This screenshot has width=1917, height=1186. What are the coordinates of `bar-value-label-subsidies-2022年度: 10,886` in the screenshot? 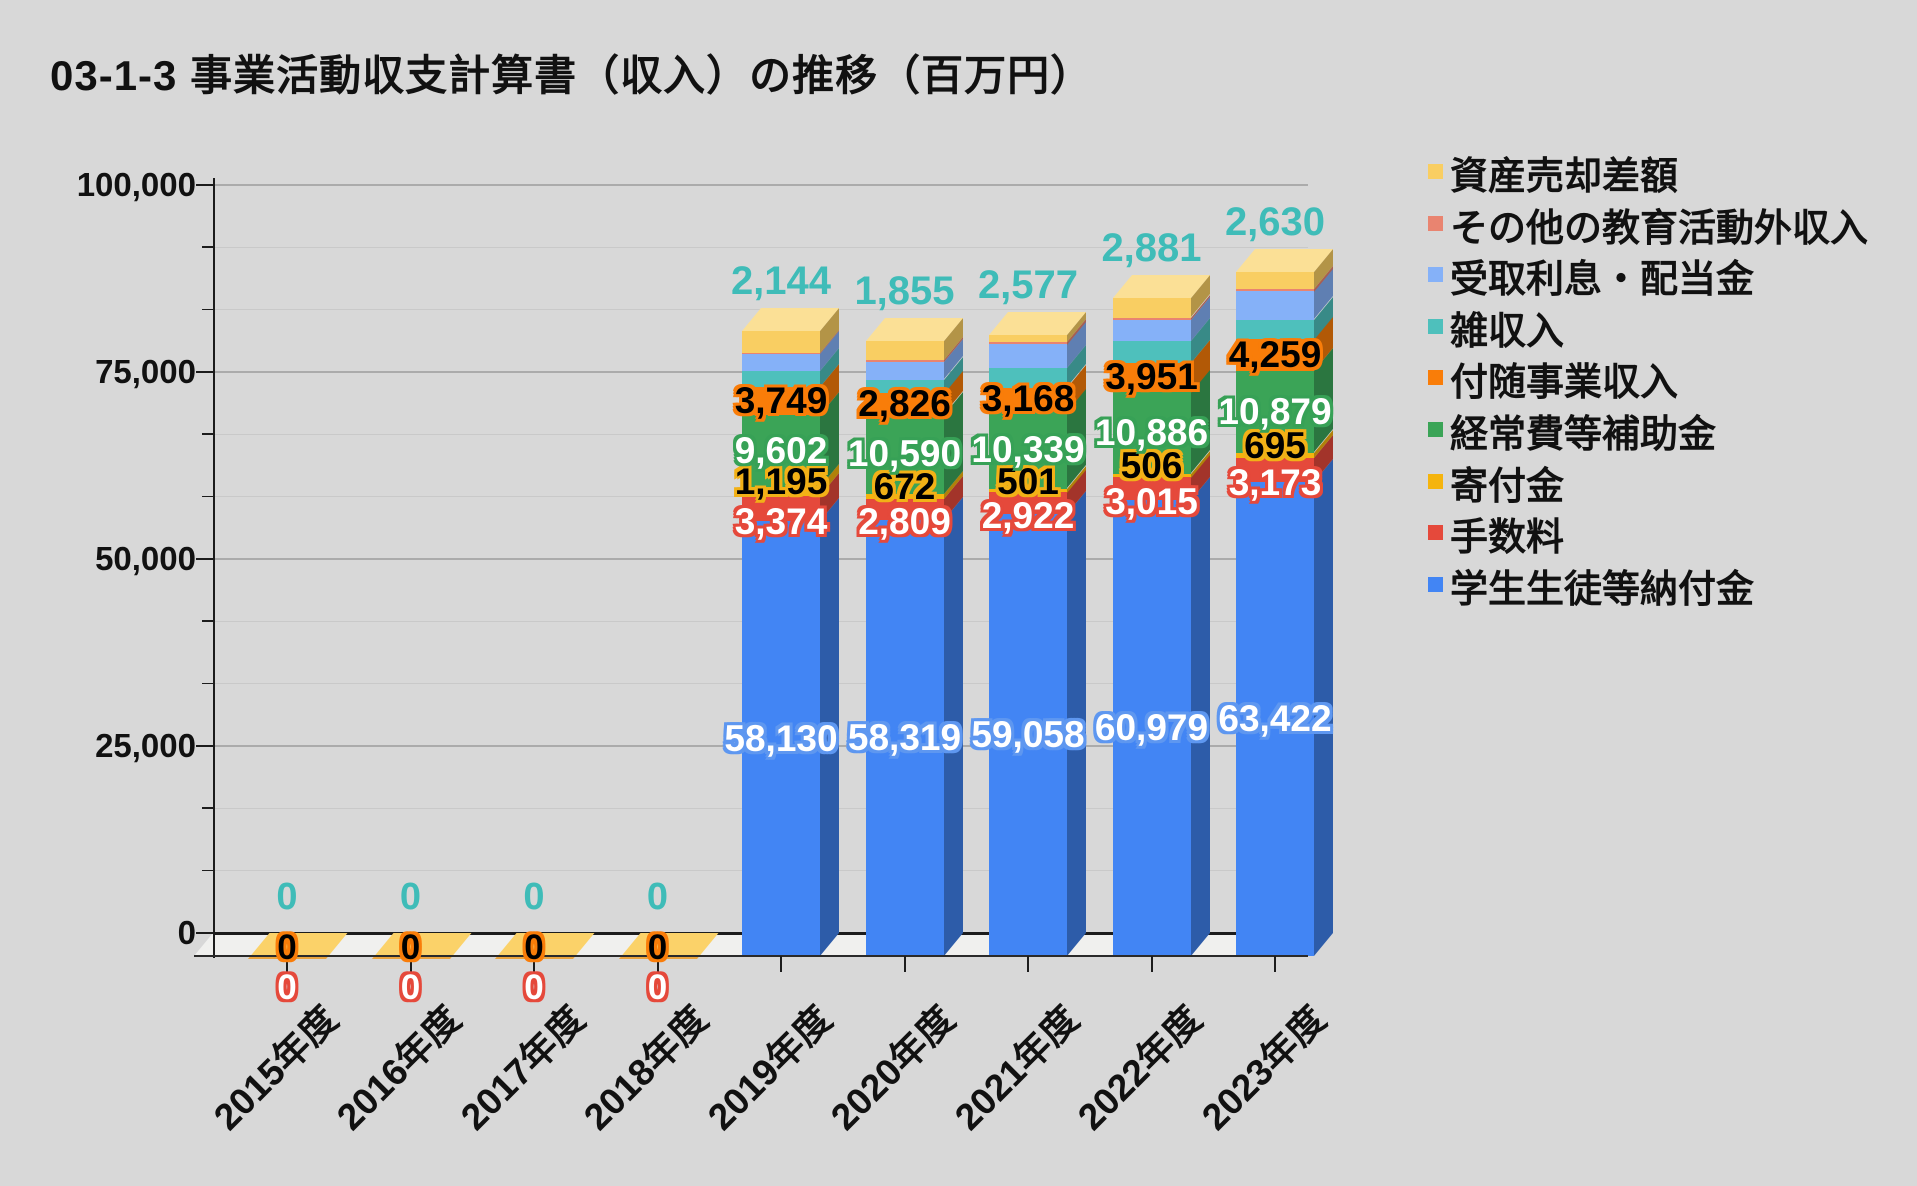 It's located at (1151, 432).